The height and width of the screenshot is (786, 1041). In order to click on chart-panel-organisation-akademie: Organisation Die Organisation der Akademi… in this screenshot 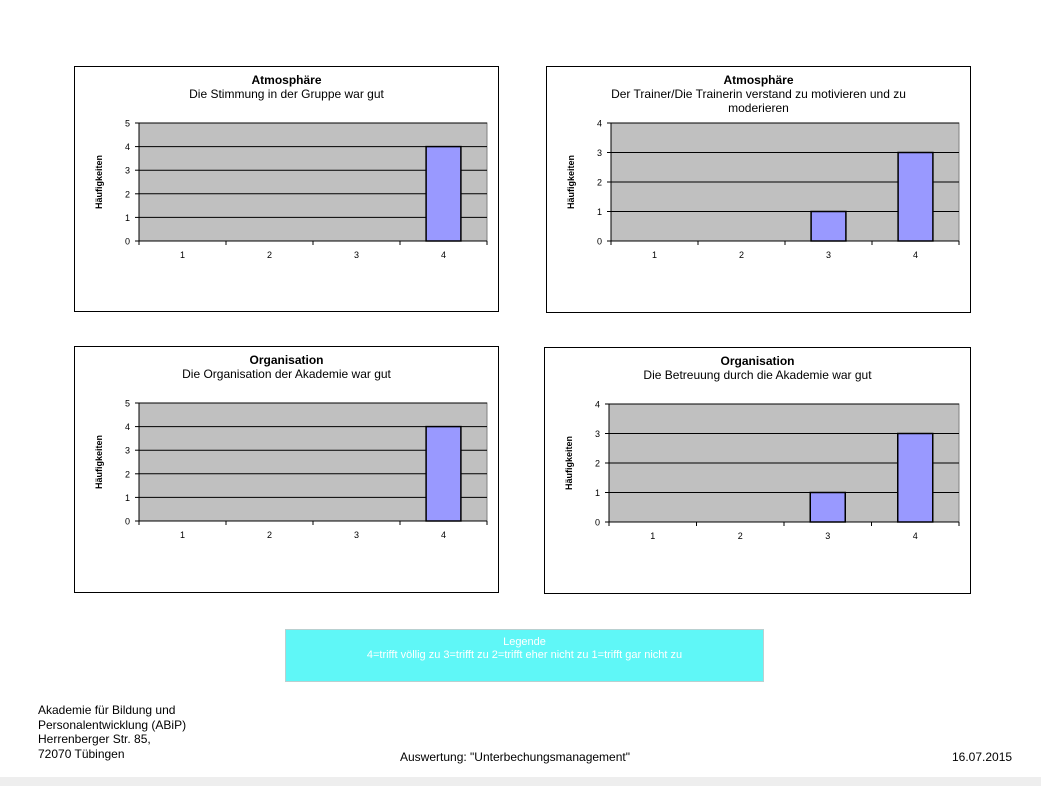, I will do `click(286, 469)`.